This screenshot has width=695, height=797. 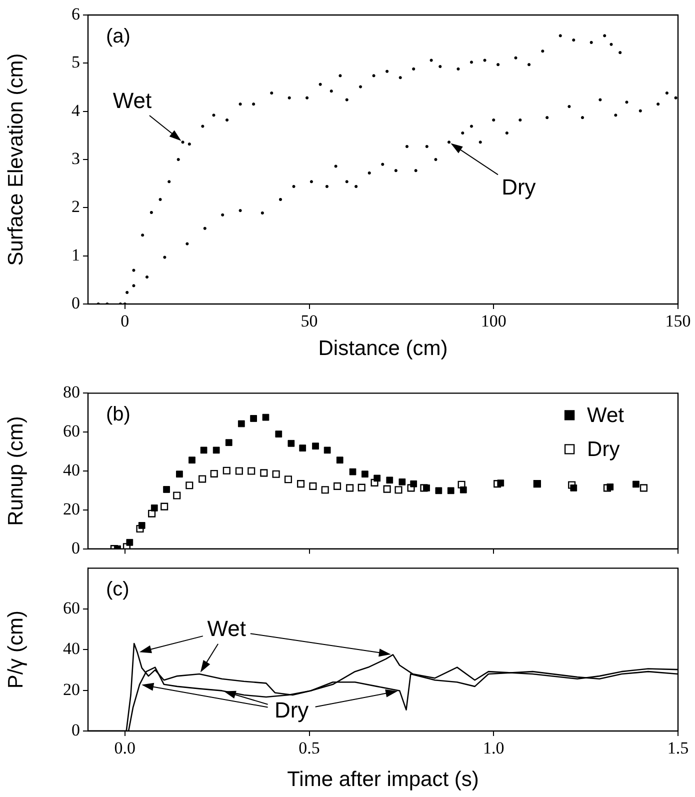 What do you see at coordinates (118, 37) in the screenshot?
I see `annotation: (a)` at bounding box center [118, 37].